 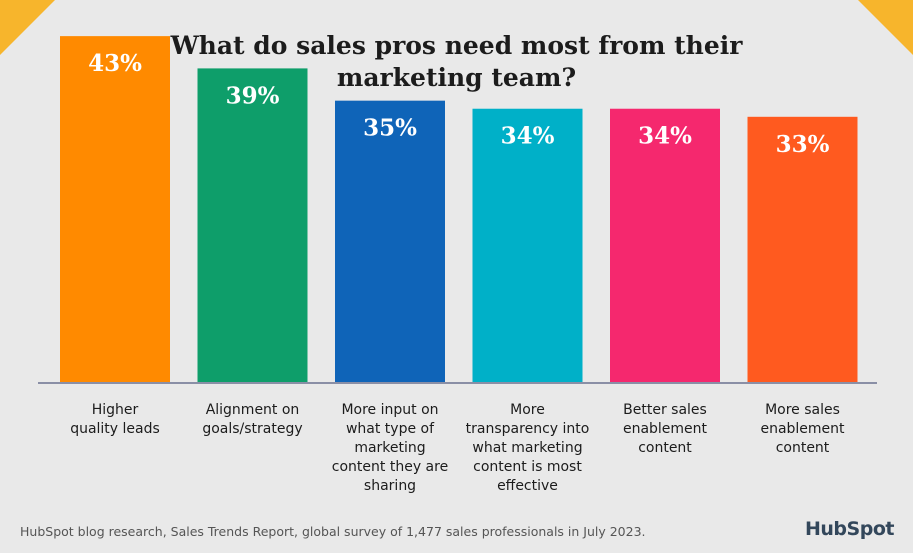 I want to click on bar-value-label-5: 34%, so click(x=665, y=136).